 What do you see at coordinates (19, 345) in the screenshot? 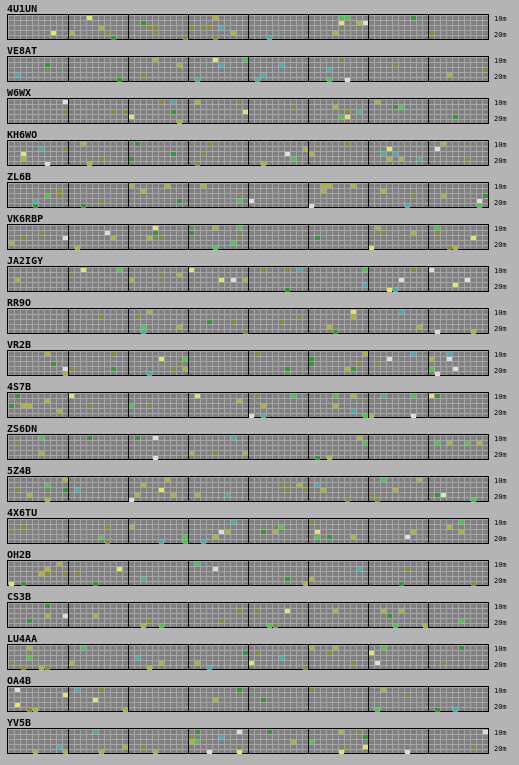
I see `beacon-callsign: VR2B` at bounding box center [19, 345].